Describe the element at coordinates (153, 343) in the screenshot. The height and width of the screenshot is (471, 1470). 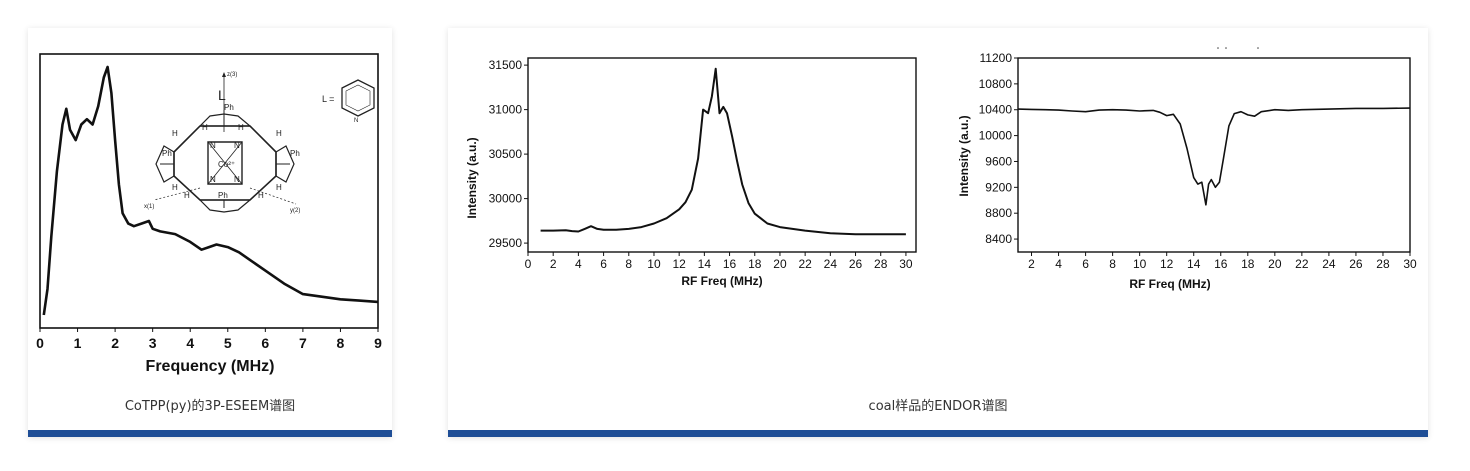
I see `x-tick-label: 3` at that location.